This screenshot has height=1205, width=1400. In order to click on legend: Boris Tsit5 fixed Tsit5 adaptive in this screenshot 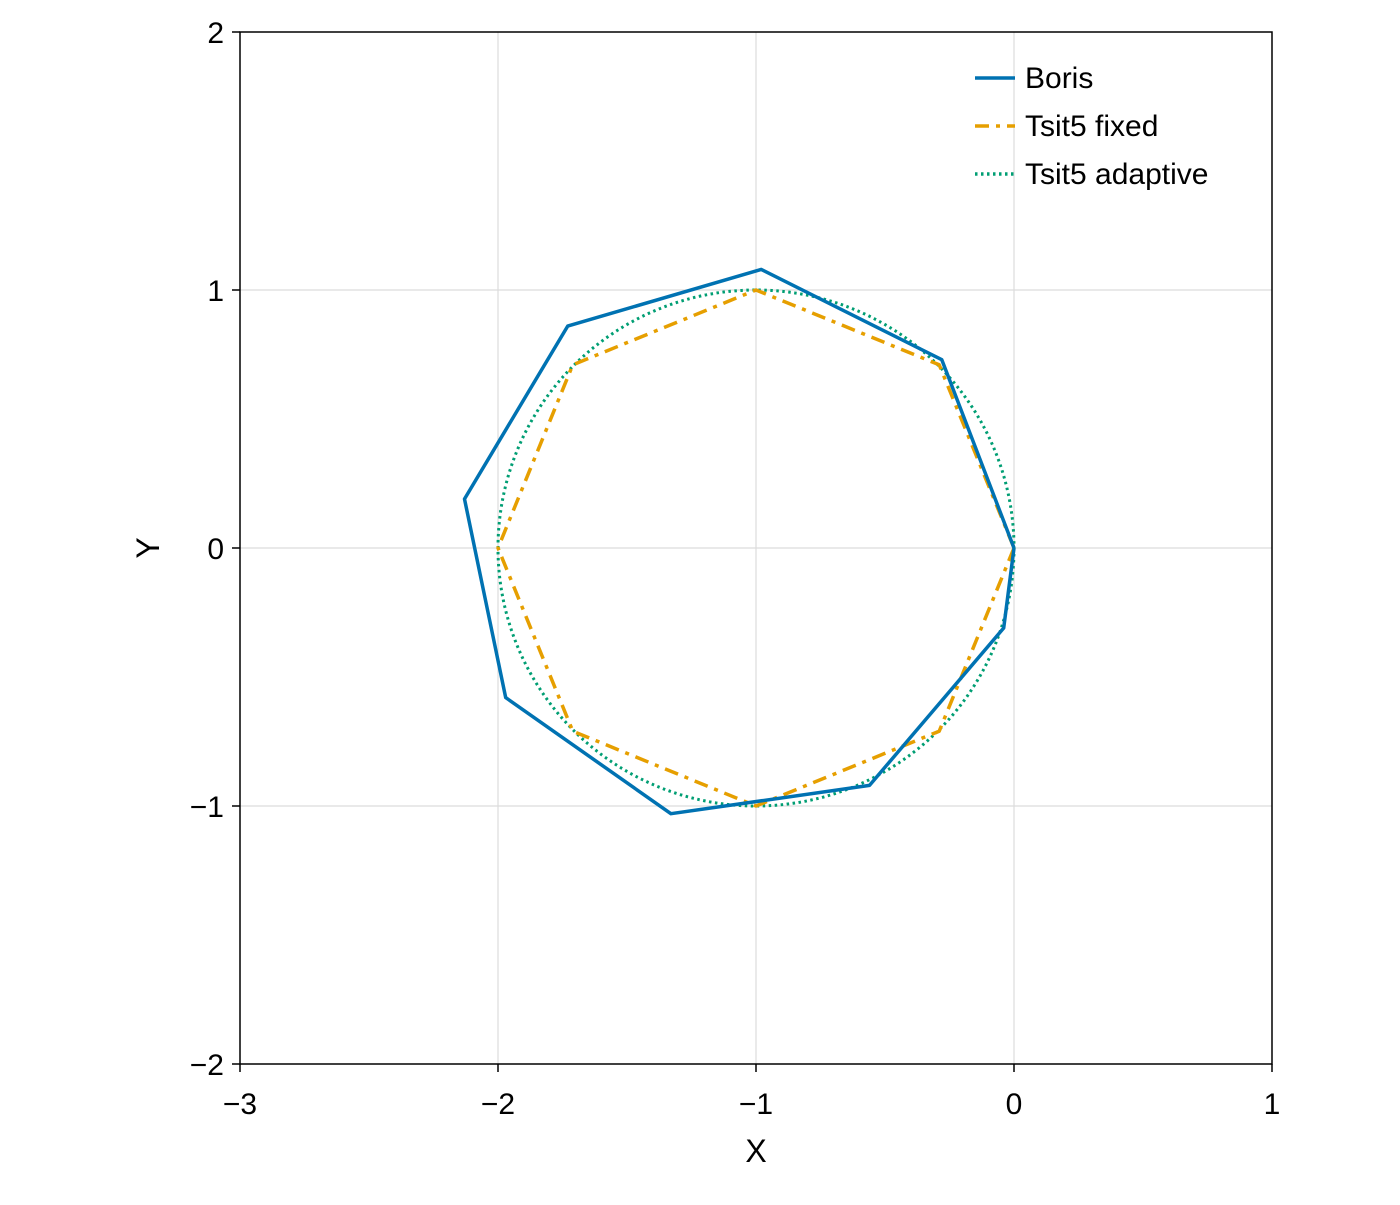, I will do `click(1091, 126)`.